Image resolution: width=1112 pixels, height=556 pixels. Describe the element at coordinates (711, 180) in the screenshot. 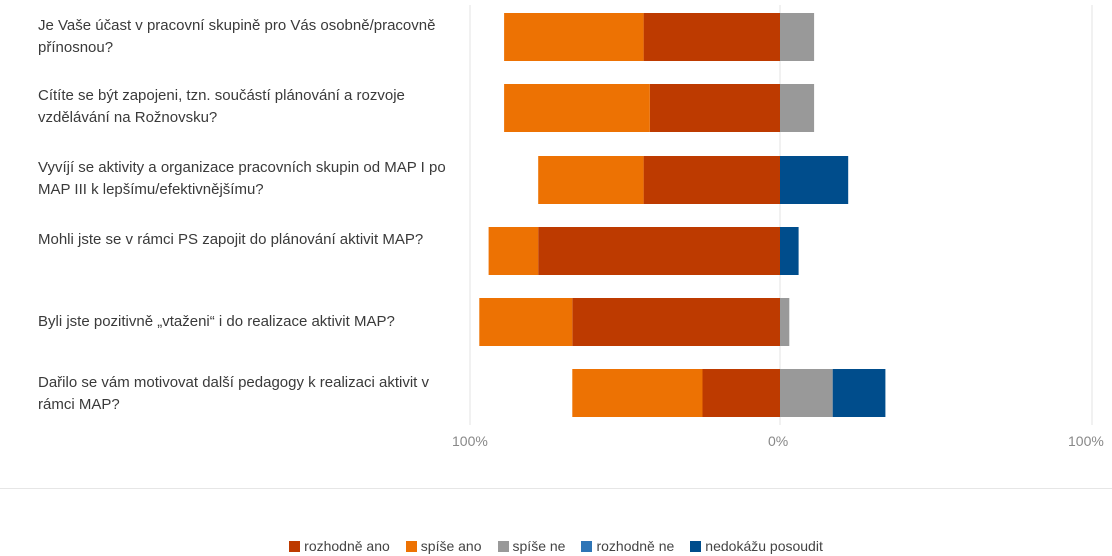

I see `bar-q3-rozhodne-ano` at that location.